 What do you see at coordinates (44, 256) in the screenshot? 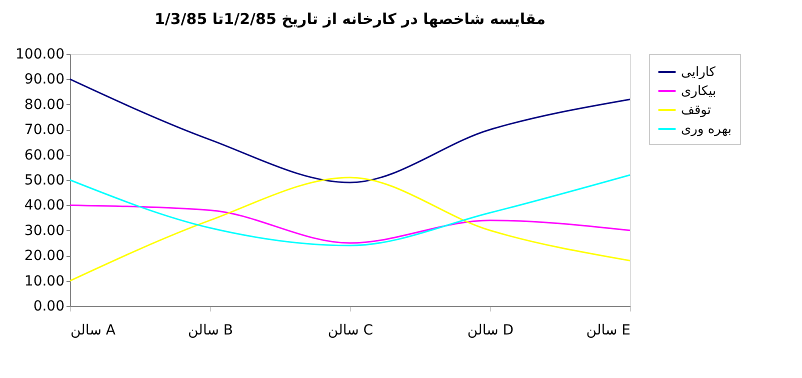
I see `y-tick-label: 20.00` at bounding box center [44, 256].